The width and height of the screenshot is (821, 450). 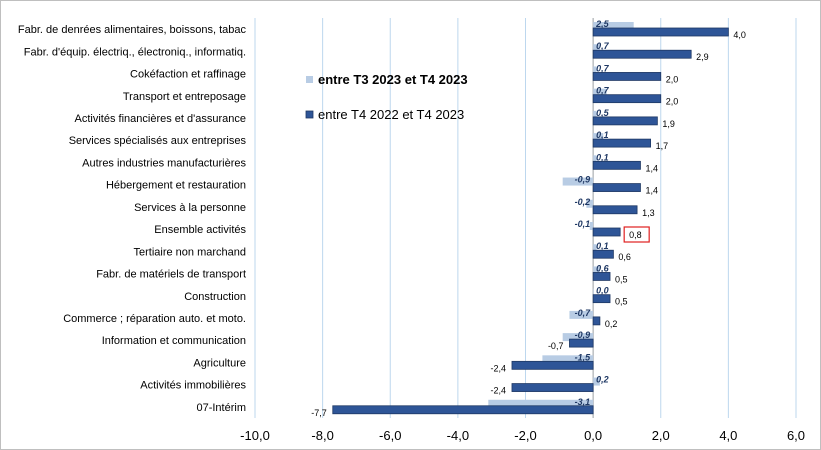 What do you see at coordinates (611, 324) in the screenshot?
I see `value-label-t4-2022-t4-2023: 0,2` at bounding box center [611, 324].